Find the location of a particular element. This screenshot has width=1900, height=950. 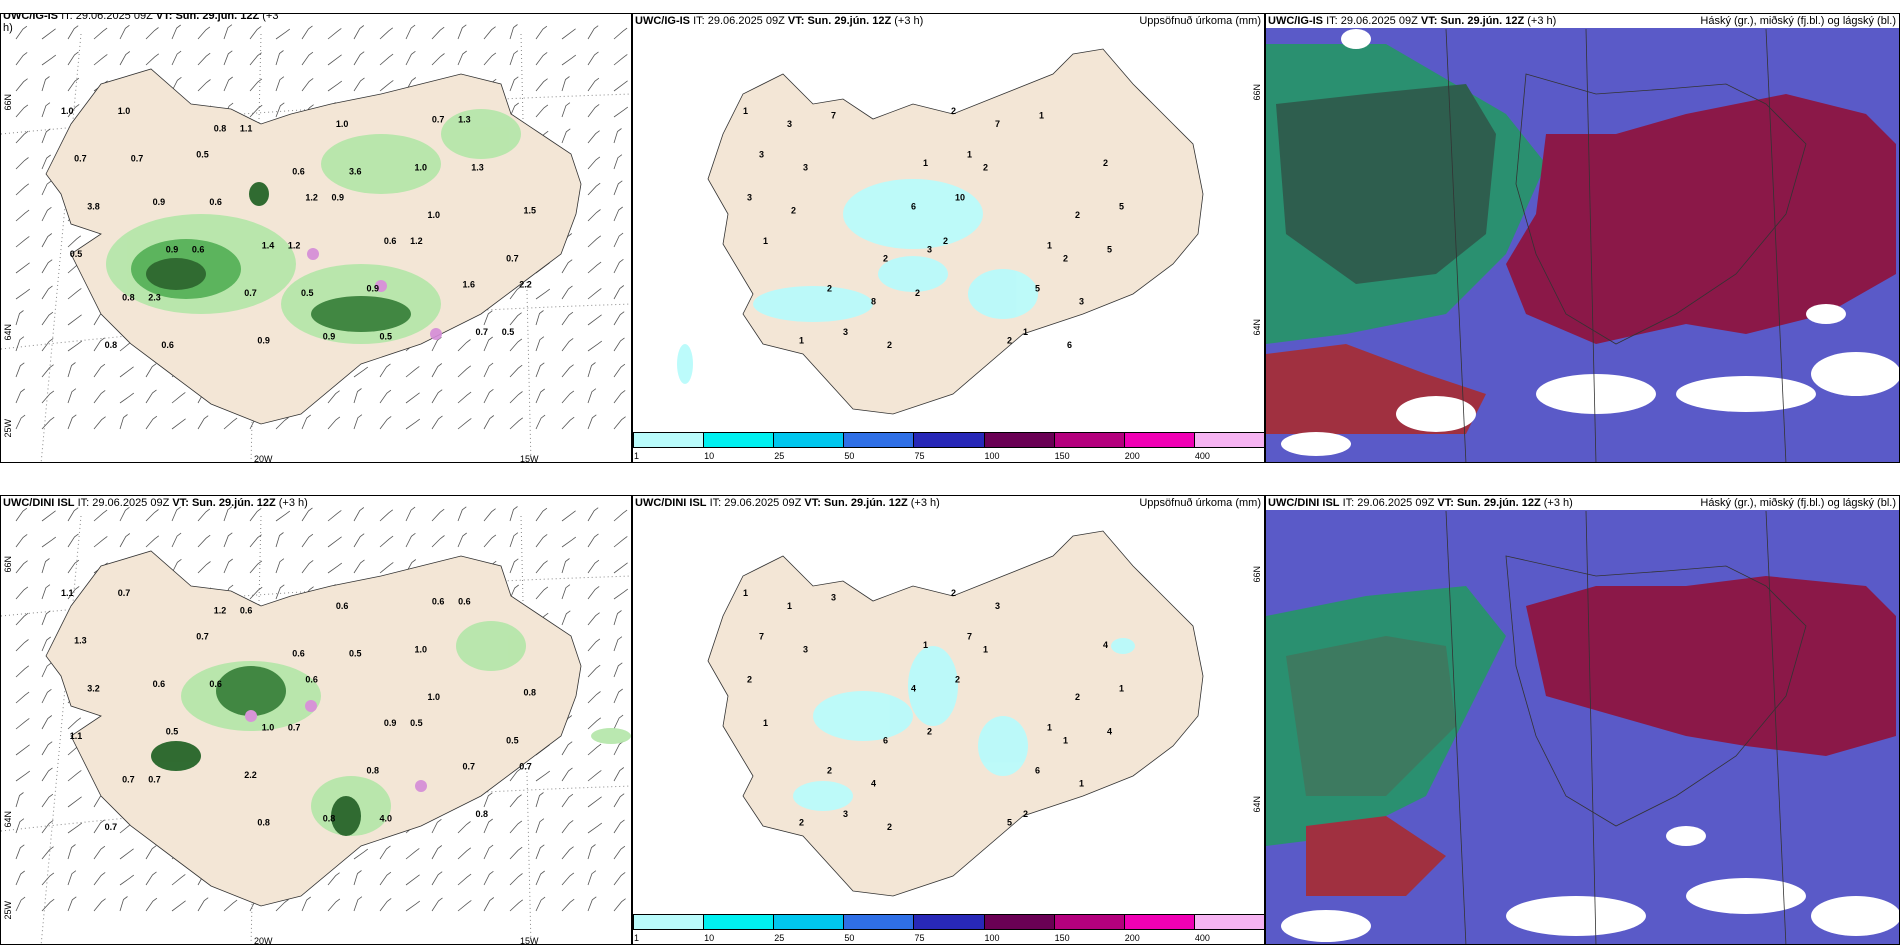

precip-map: 1 1 1 1 2 2 2 2 2 2 3 5 6 3 2 1 3 5 7 8 3 1 3 3 3 10 7 5 2 2 1 1 2 2 6 2 is located at coordinates (940, 231).